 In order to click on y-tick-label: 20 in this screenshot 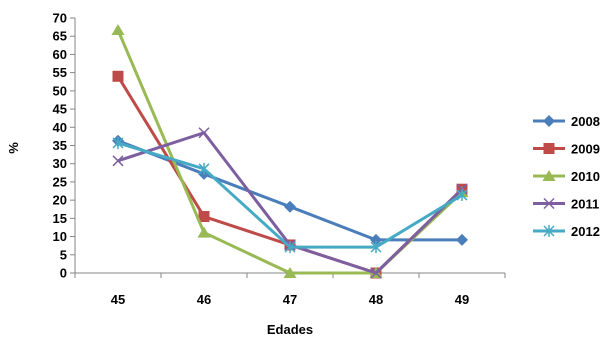, I will do `click(60, 200)`.